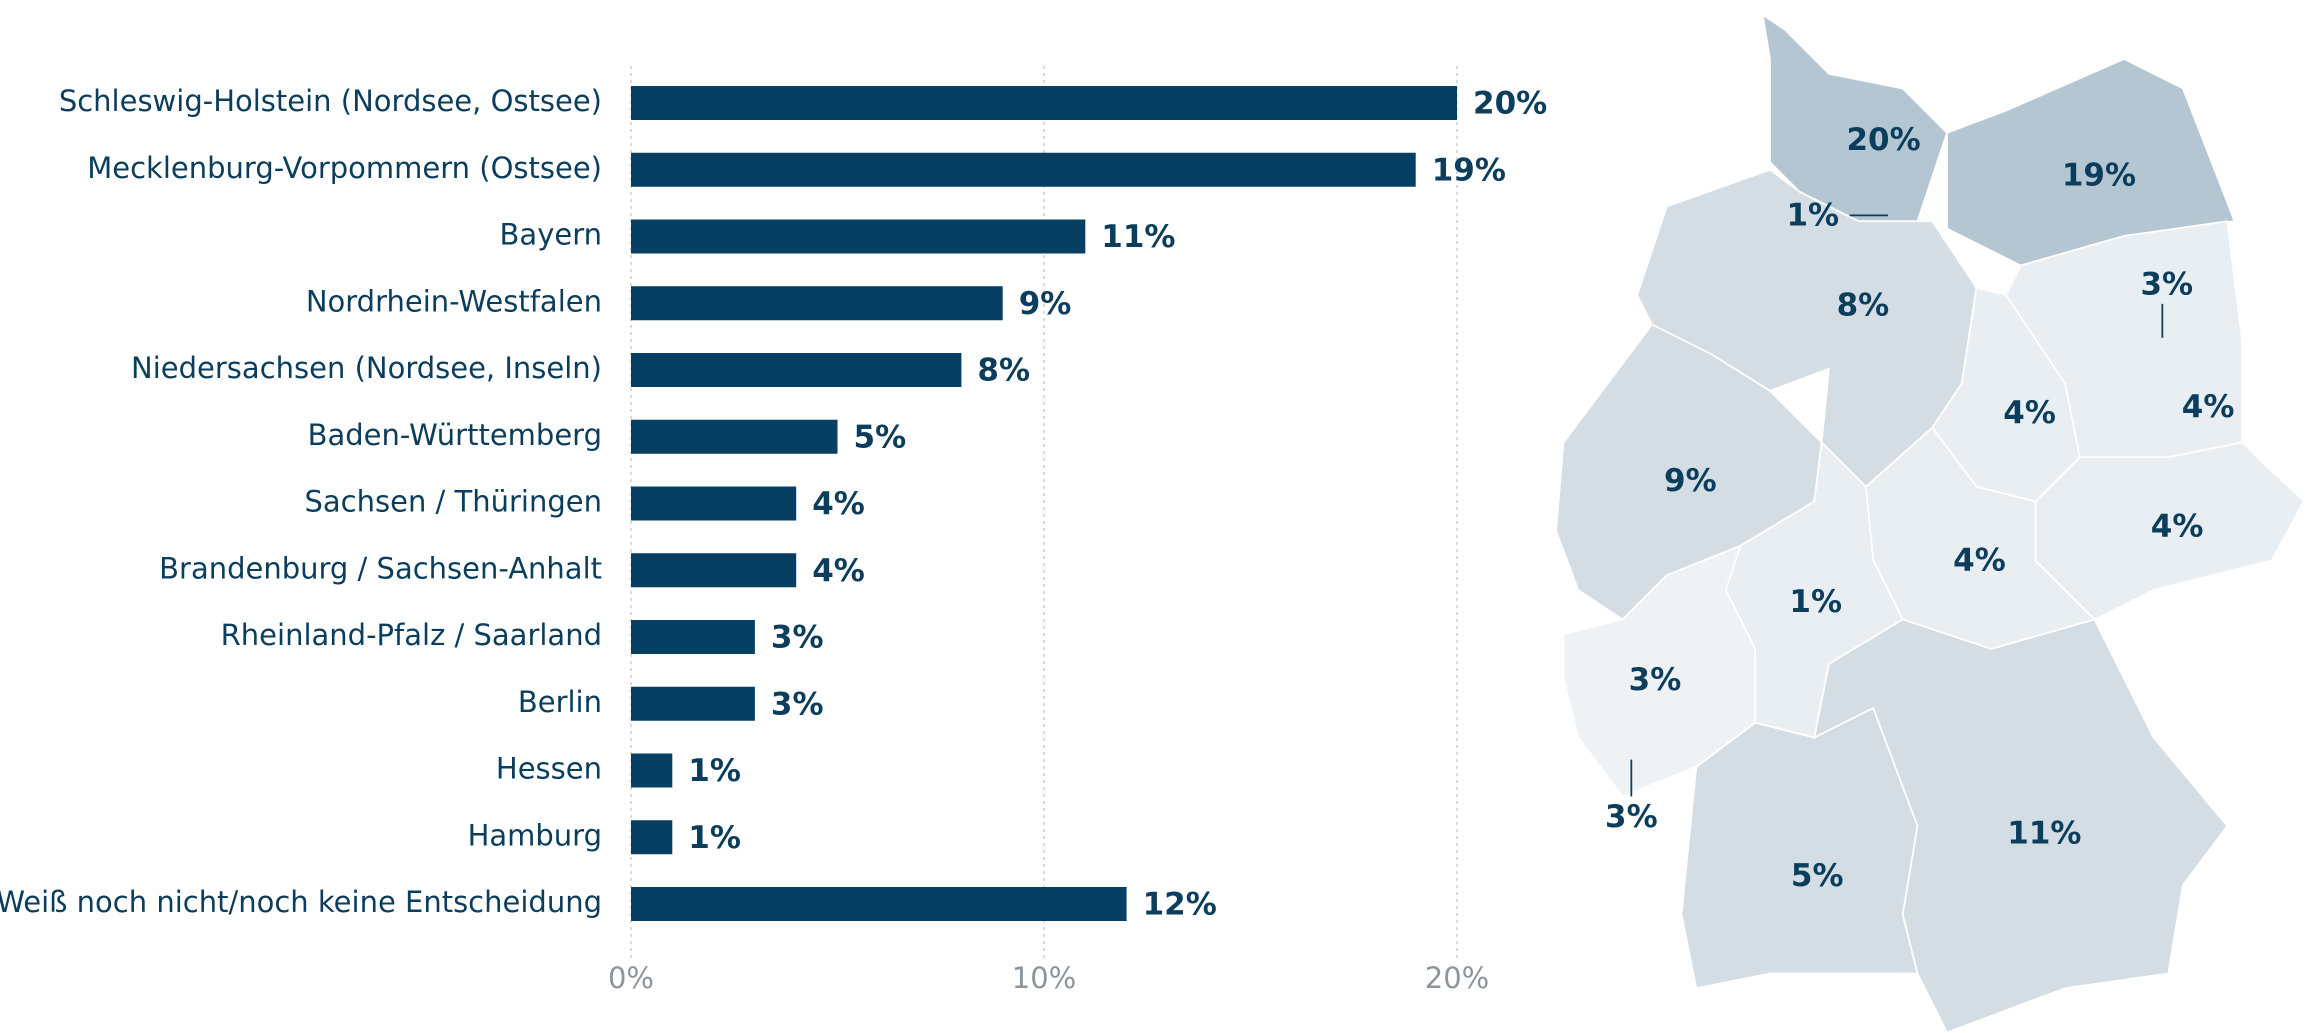 This screenshot has height=1033, width=2313. What do you see at coordinates (1138, 237) in the screenshot?
I see `value-label: 11%` at bounding box center [1138, 237].